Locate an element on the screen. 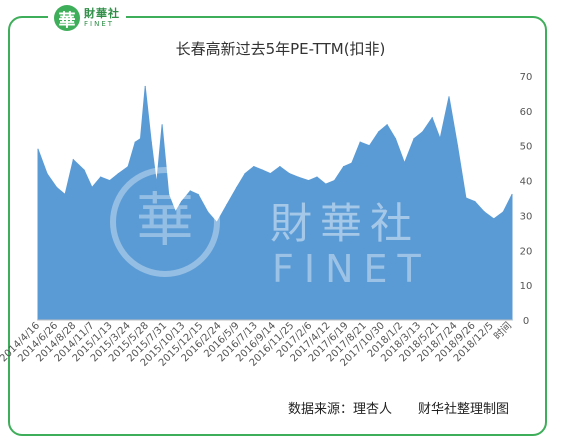 The width and height of the screenshot is (561, 444). y-tick-label: 40 is located at coordinates (526, 182).